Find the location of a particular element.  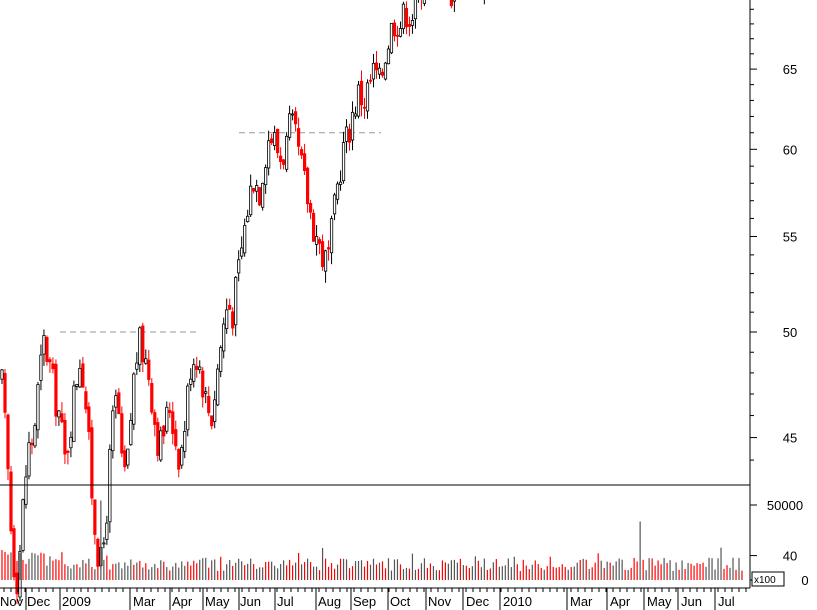

volume-tick-label: 0 is located at coordinates (804, 580).